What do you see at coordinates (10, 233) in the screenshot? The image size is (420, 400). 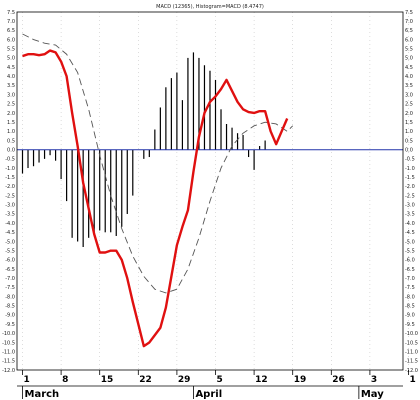 I see `y-tick-left-24: -4.5` at bounding box center [10, 233].